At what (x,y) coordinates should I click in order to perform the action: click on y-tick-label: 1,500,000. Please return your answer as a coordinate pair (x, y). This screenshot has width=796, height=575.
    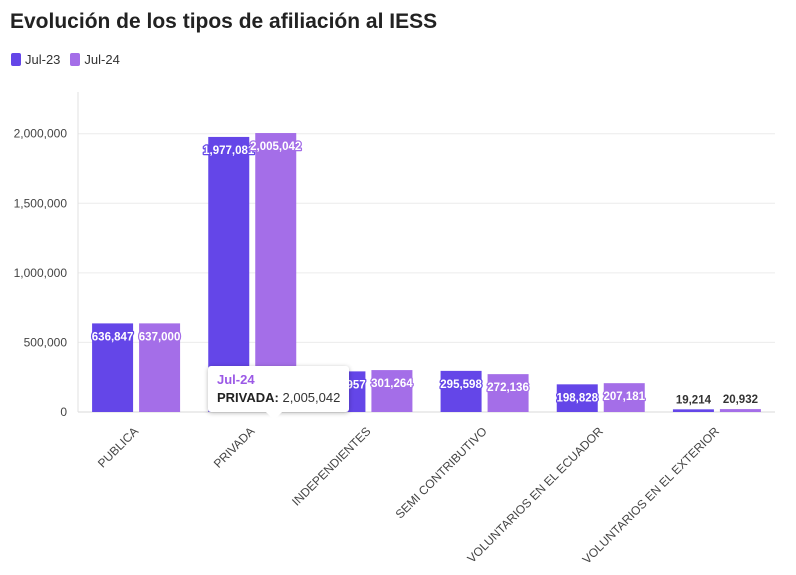
    Looking at the image, I should click on (41, 203).